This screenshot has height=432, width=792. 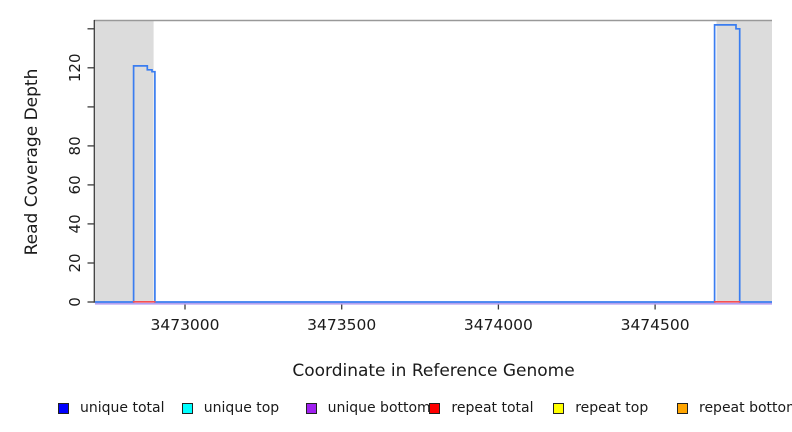 What do you see at coordinates (75, 67) in the screenshot?
I see `y-tick-label: 120` at bounding box center [75, 67].